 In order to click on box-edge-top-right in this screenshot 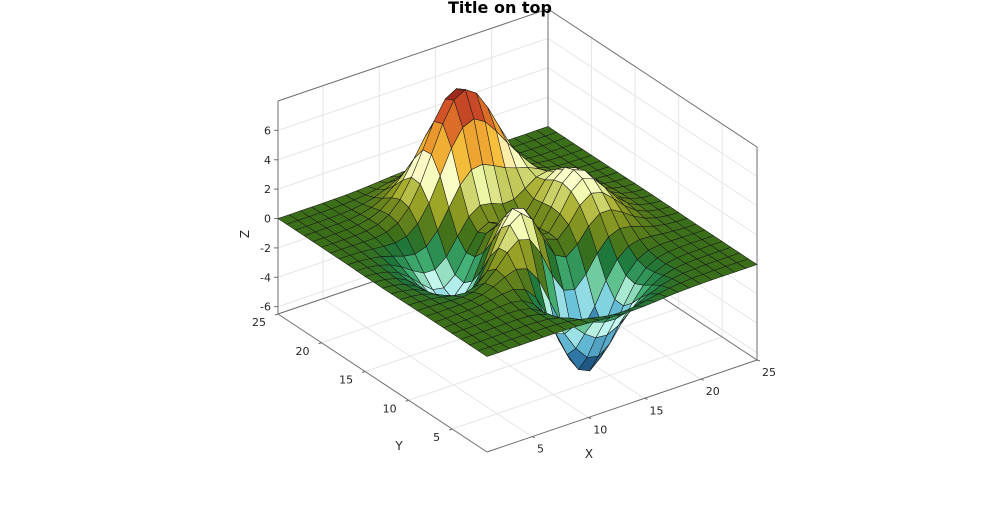, I will do `click(652, 78)`.